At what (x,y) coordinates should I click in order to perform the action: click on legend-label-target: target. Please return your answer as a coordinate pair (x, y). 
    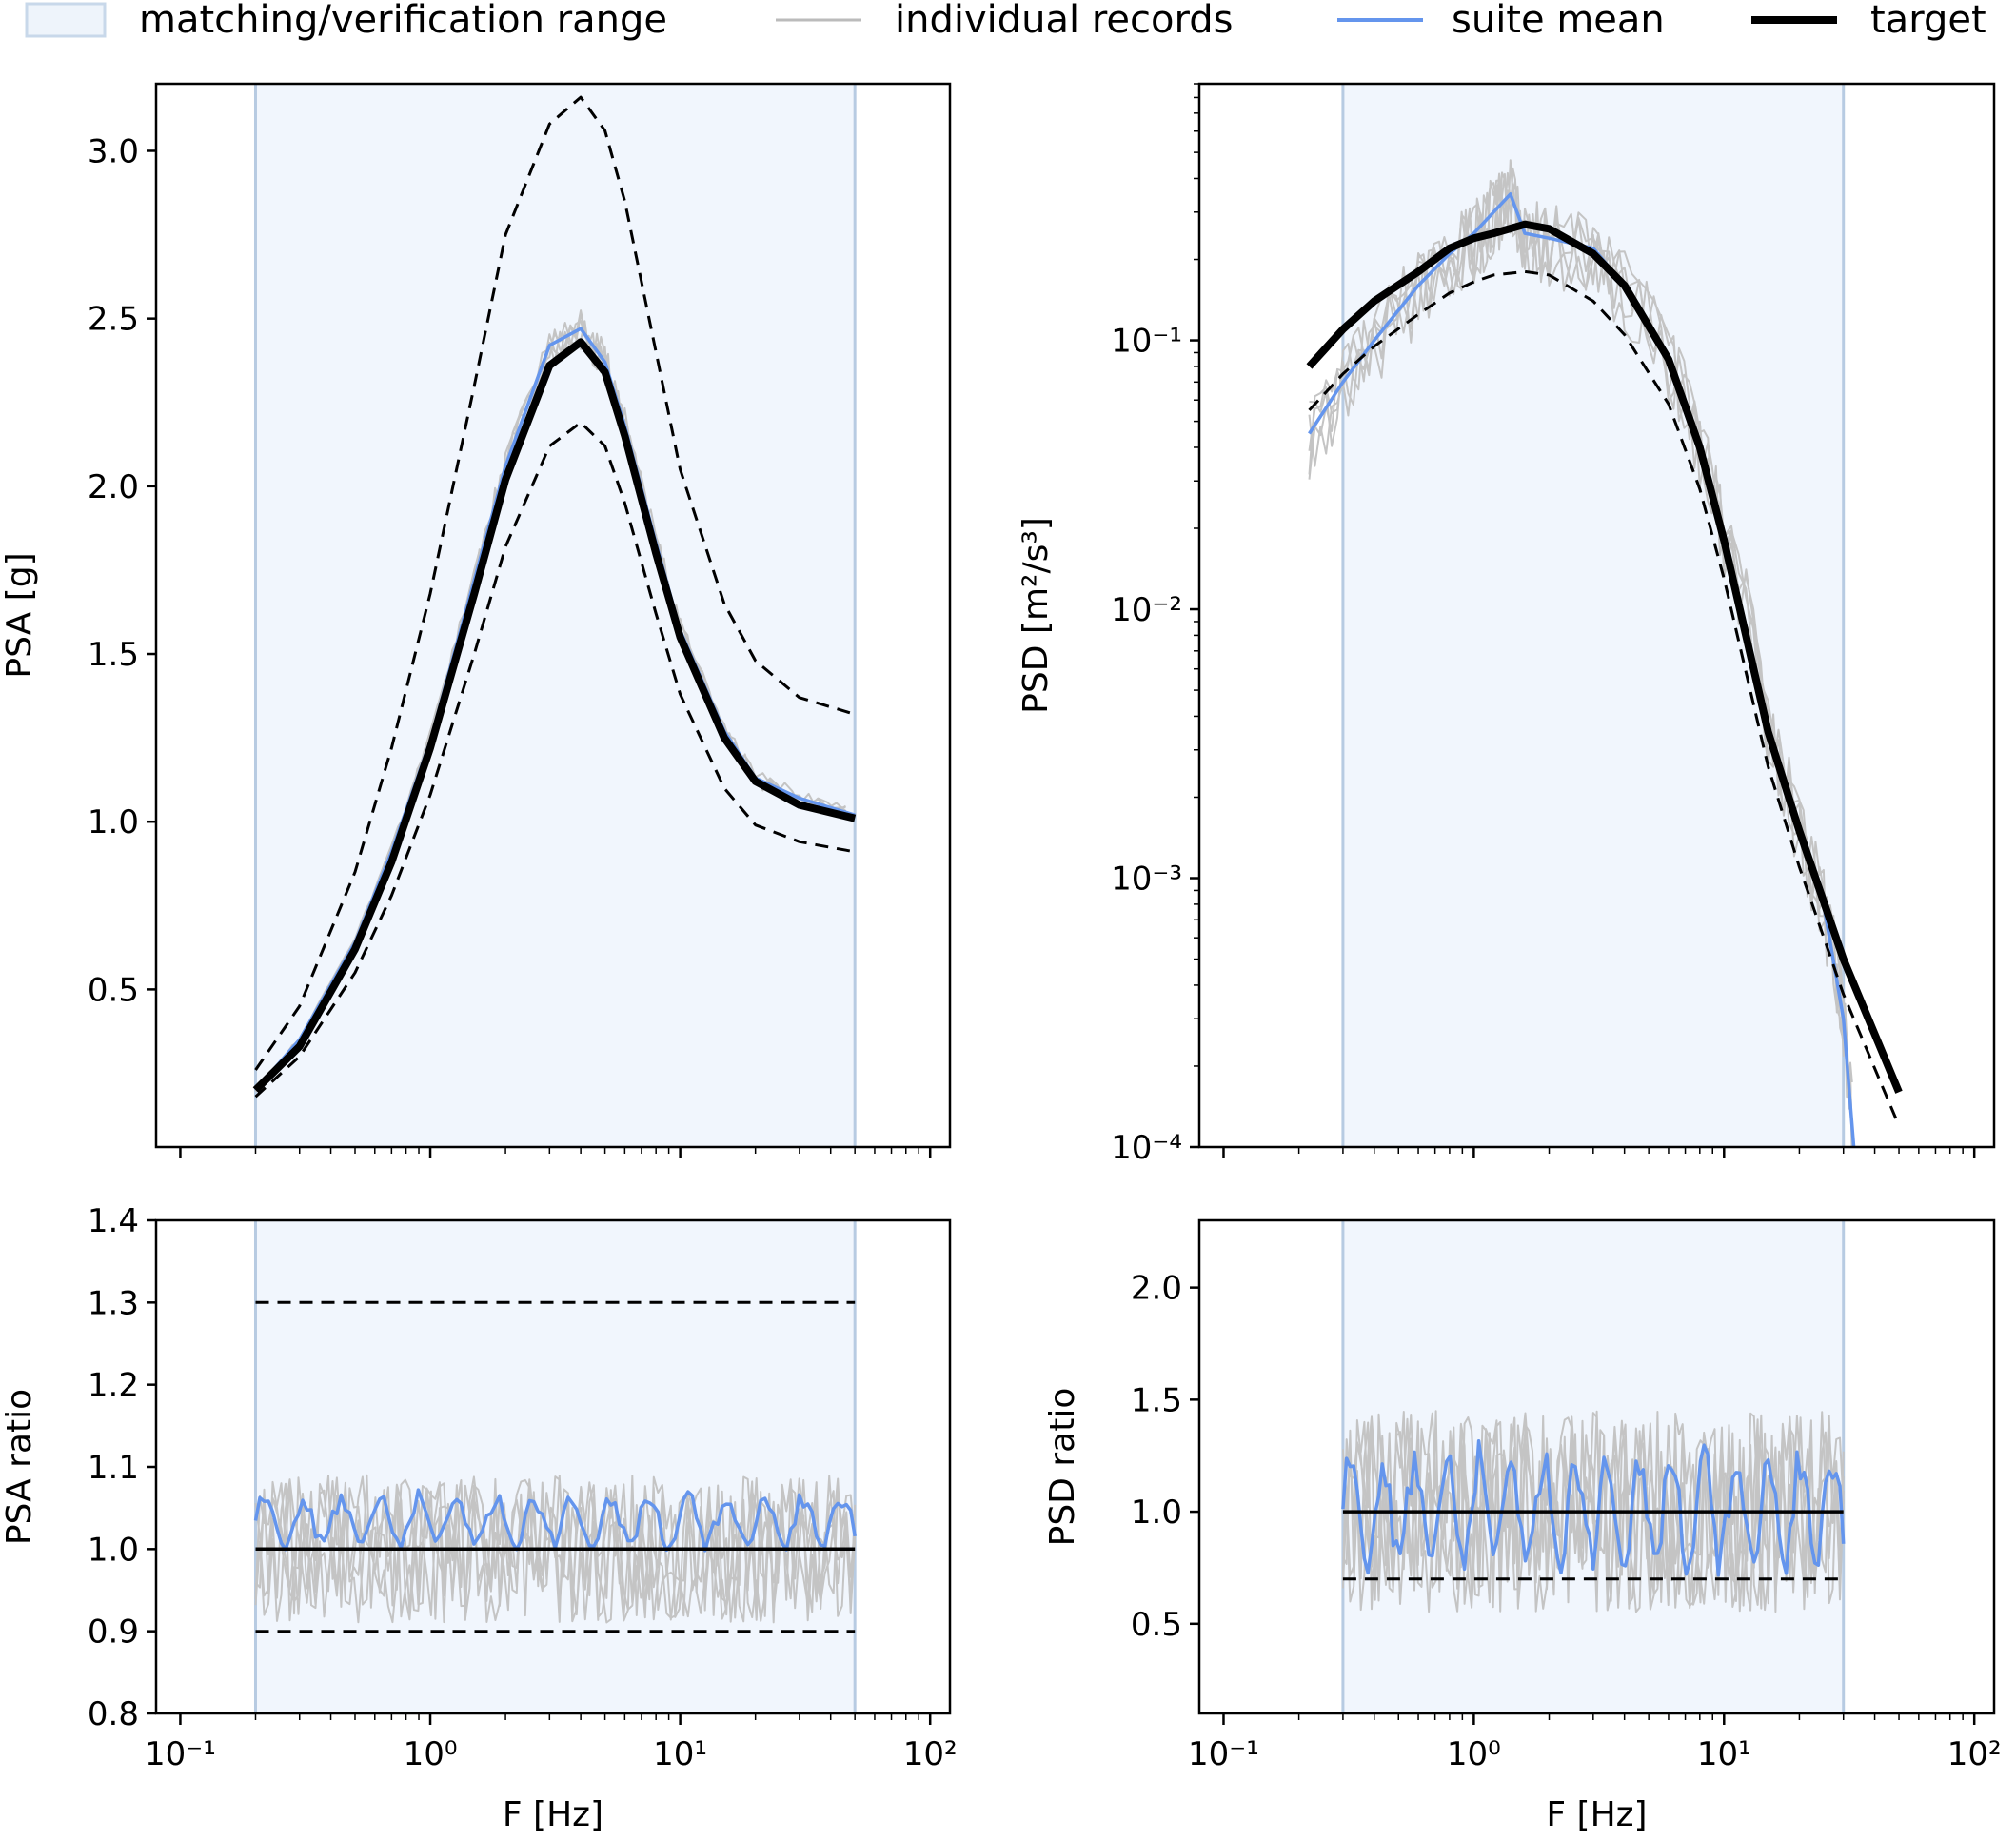
    Looking at the image, I should click on (1928, 21).